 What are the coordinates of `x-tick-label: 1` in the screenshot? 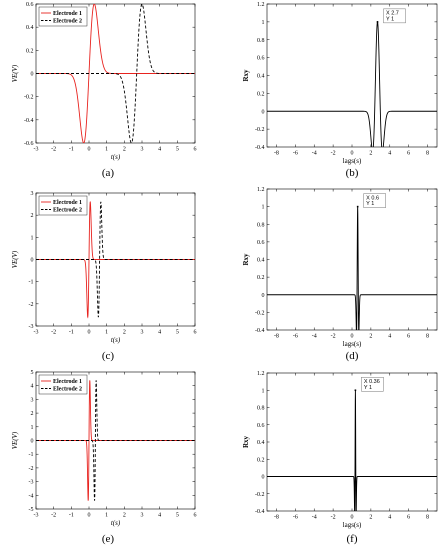 It's located at (106, 333).